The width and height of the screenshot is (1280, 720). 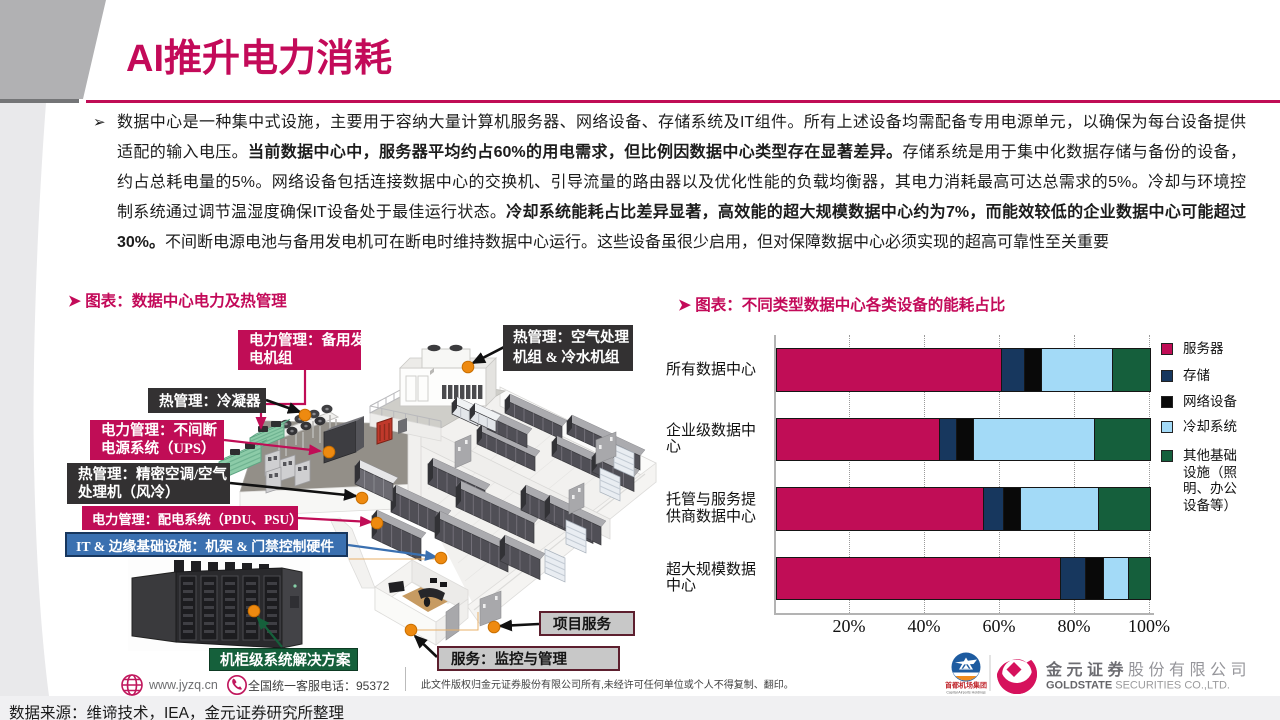 I want to click on svg-text: 首都机场集团, so click(x=966, y=685).